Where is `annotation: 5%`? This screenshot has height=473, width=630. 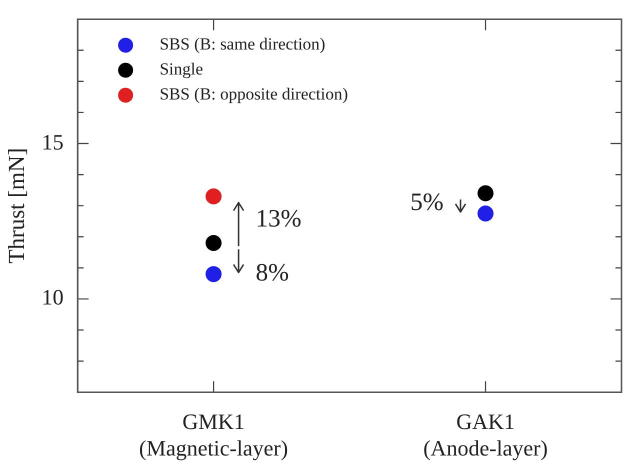 annotation: 5% is located at coordinates (427, 202).